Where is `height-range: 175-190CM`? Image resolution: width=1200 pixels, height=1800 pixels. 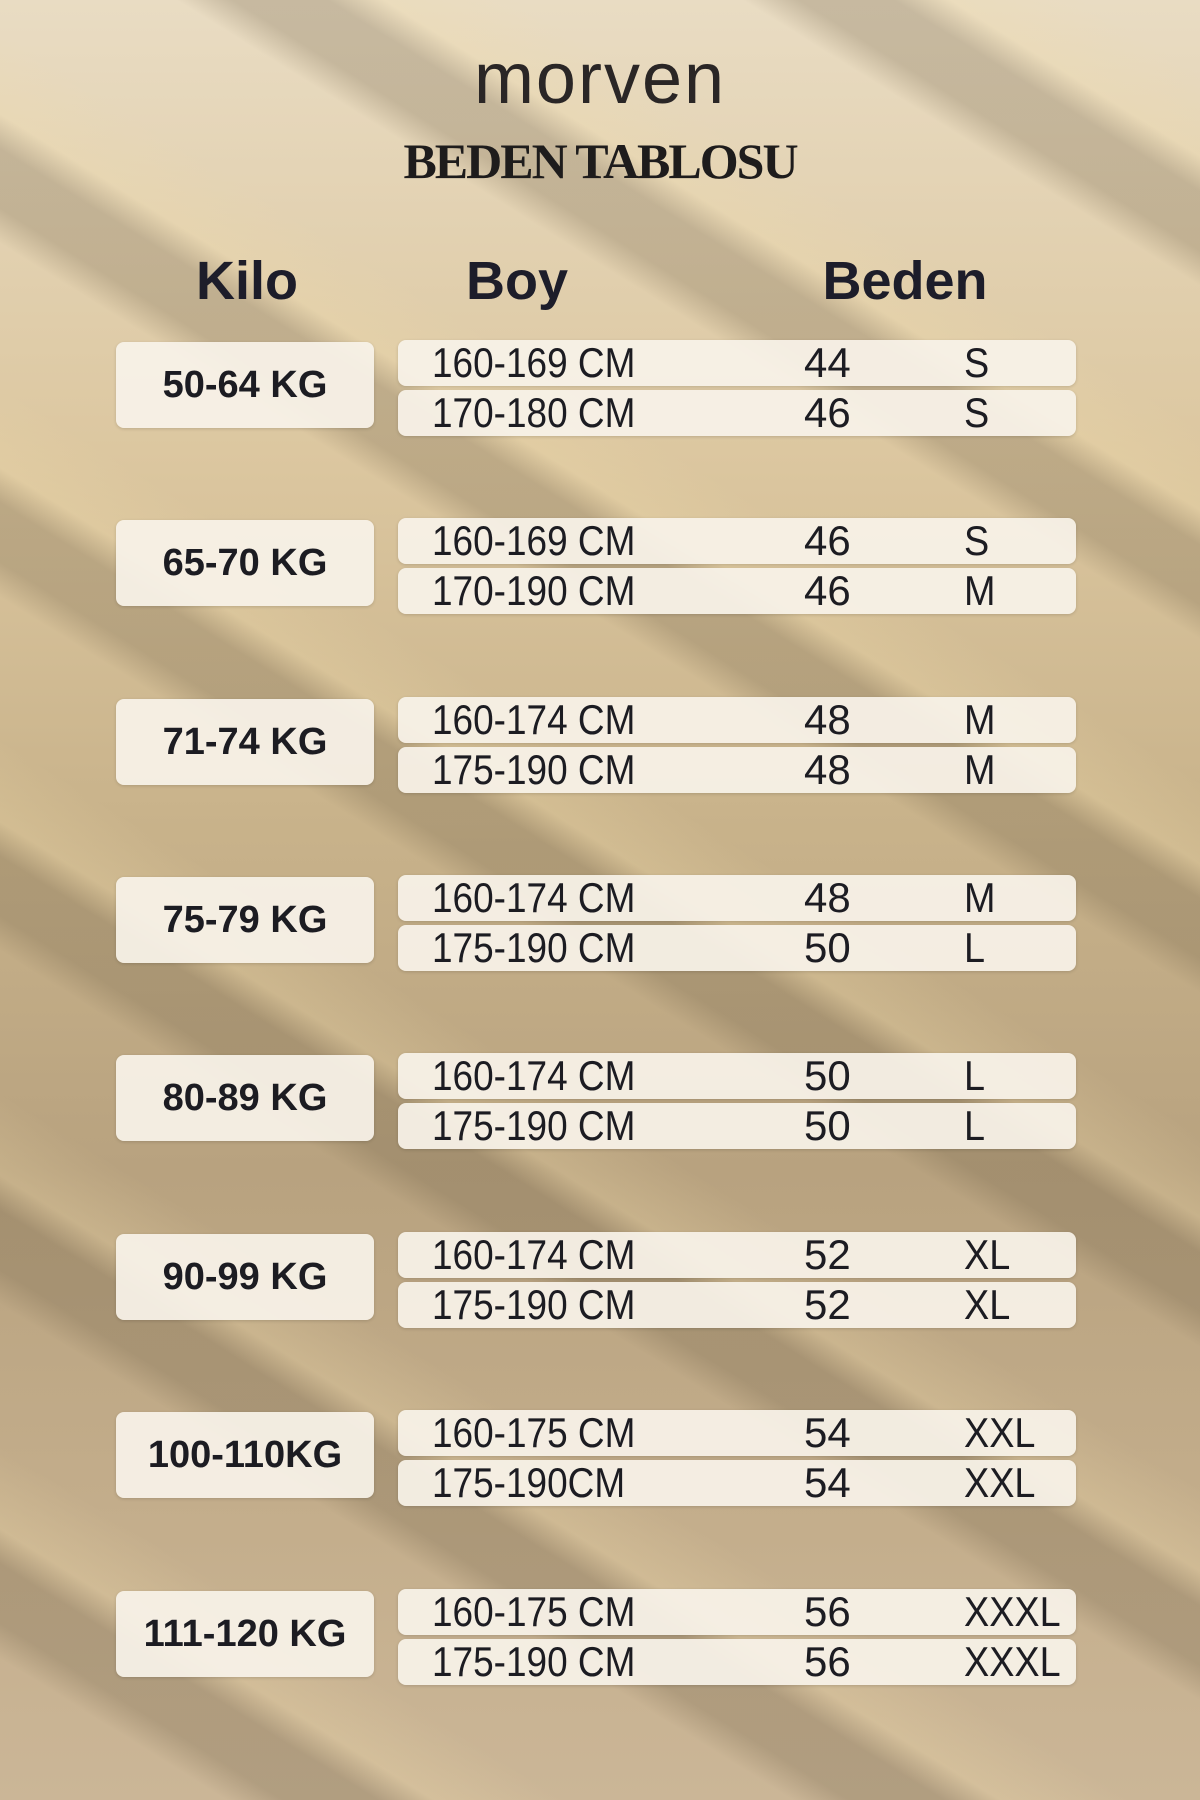
height-range: 175-190CM is located at coordinates (529, 1482).